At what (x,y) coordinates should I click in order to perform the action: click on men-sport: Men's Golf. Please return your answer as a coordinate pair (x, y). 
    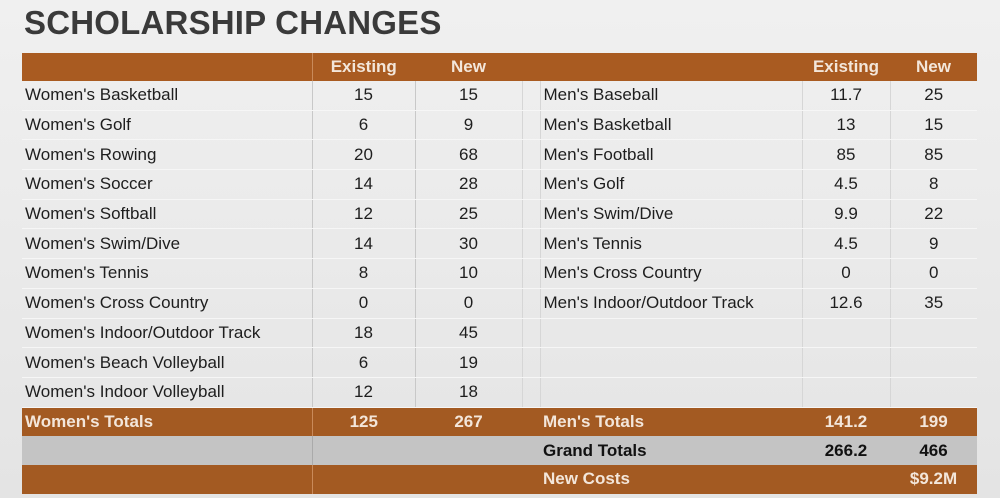
    Looking at the image, I should click on (670, 184).